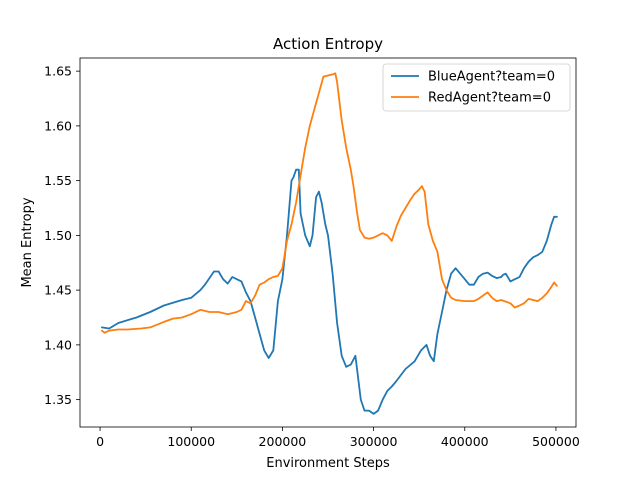 This screenshot has height=480, width=640. Describe the element at coordinates (58, 235) in the screenshot. I see `y-tick-label: 1.50` at that location.